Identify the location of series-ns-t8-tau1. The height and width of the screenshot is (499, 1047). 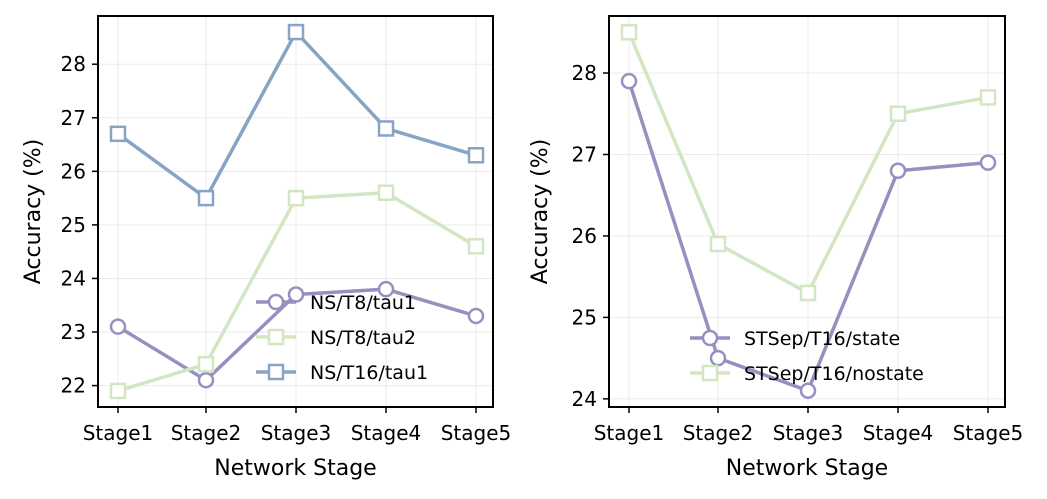
(297, 334).